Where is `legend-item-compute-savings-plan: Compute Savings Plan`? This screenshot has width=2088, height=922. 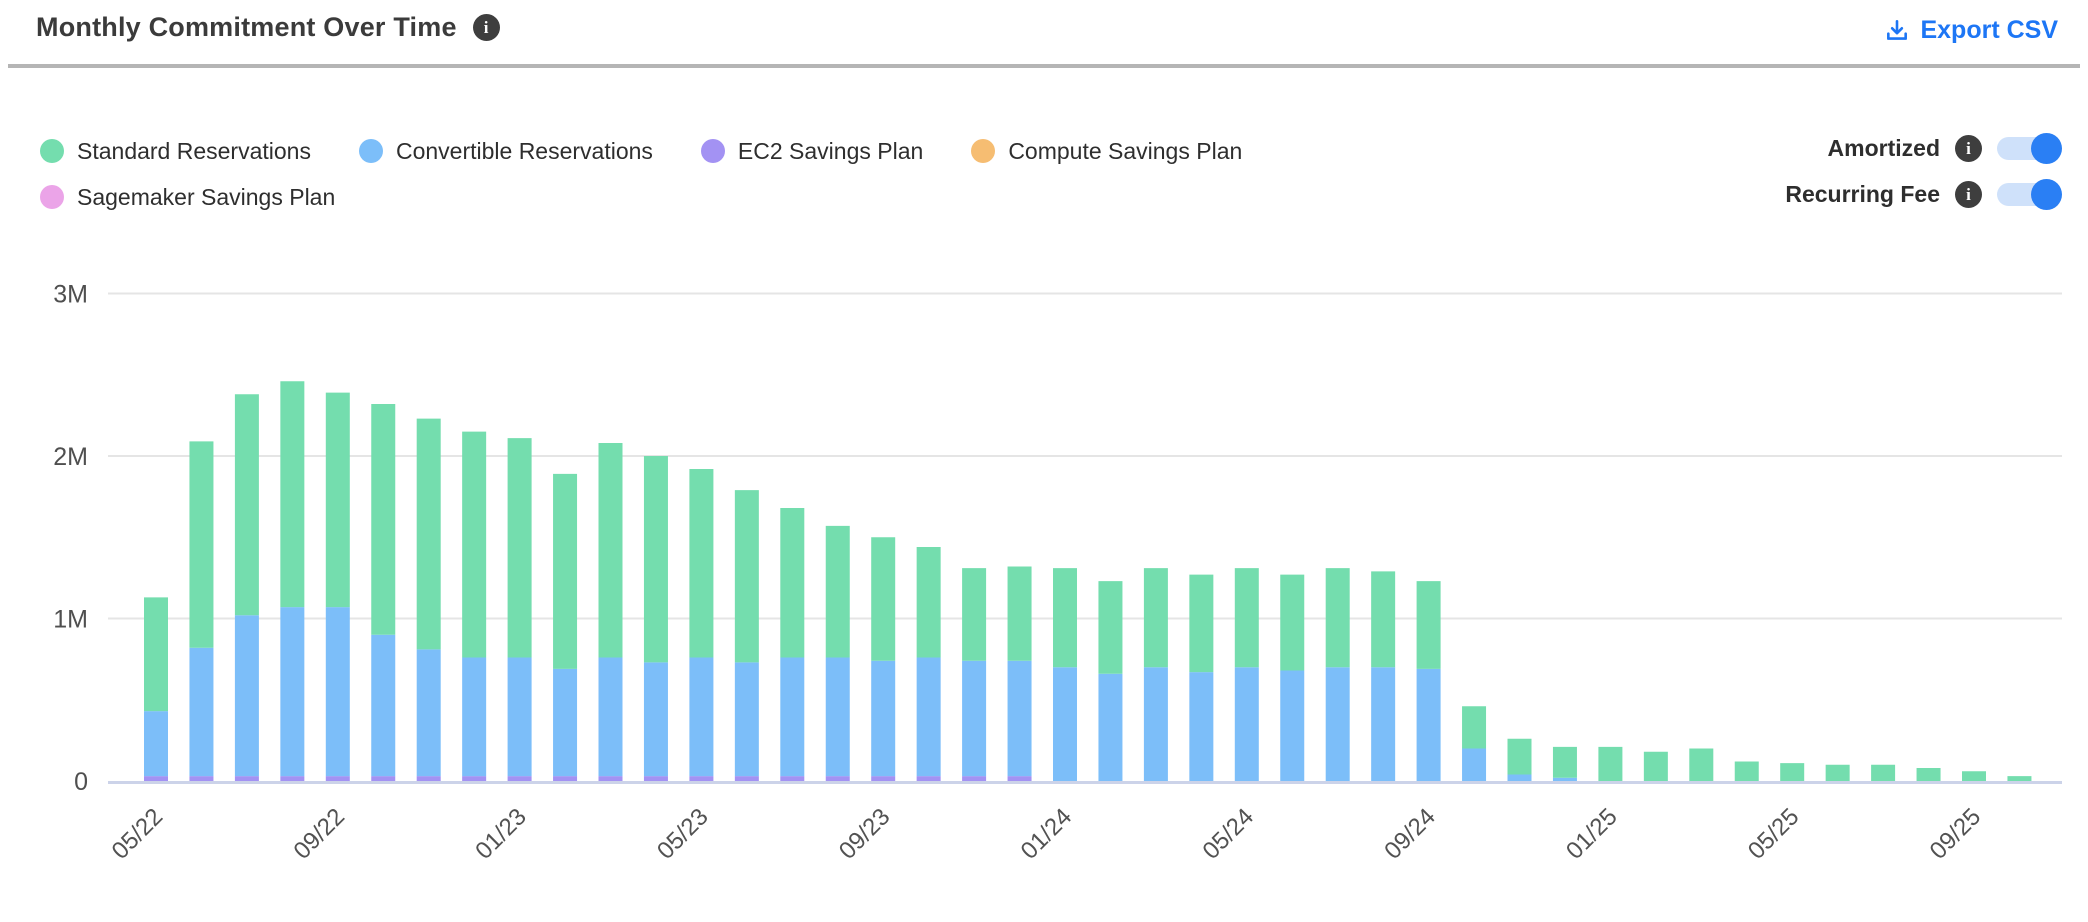 legend-item-compute-savings-plan: Compute Savings Plan is located at coordinates (1106, 151).